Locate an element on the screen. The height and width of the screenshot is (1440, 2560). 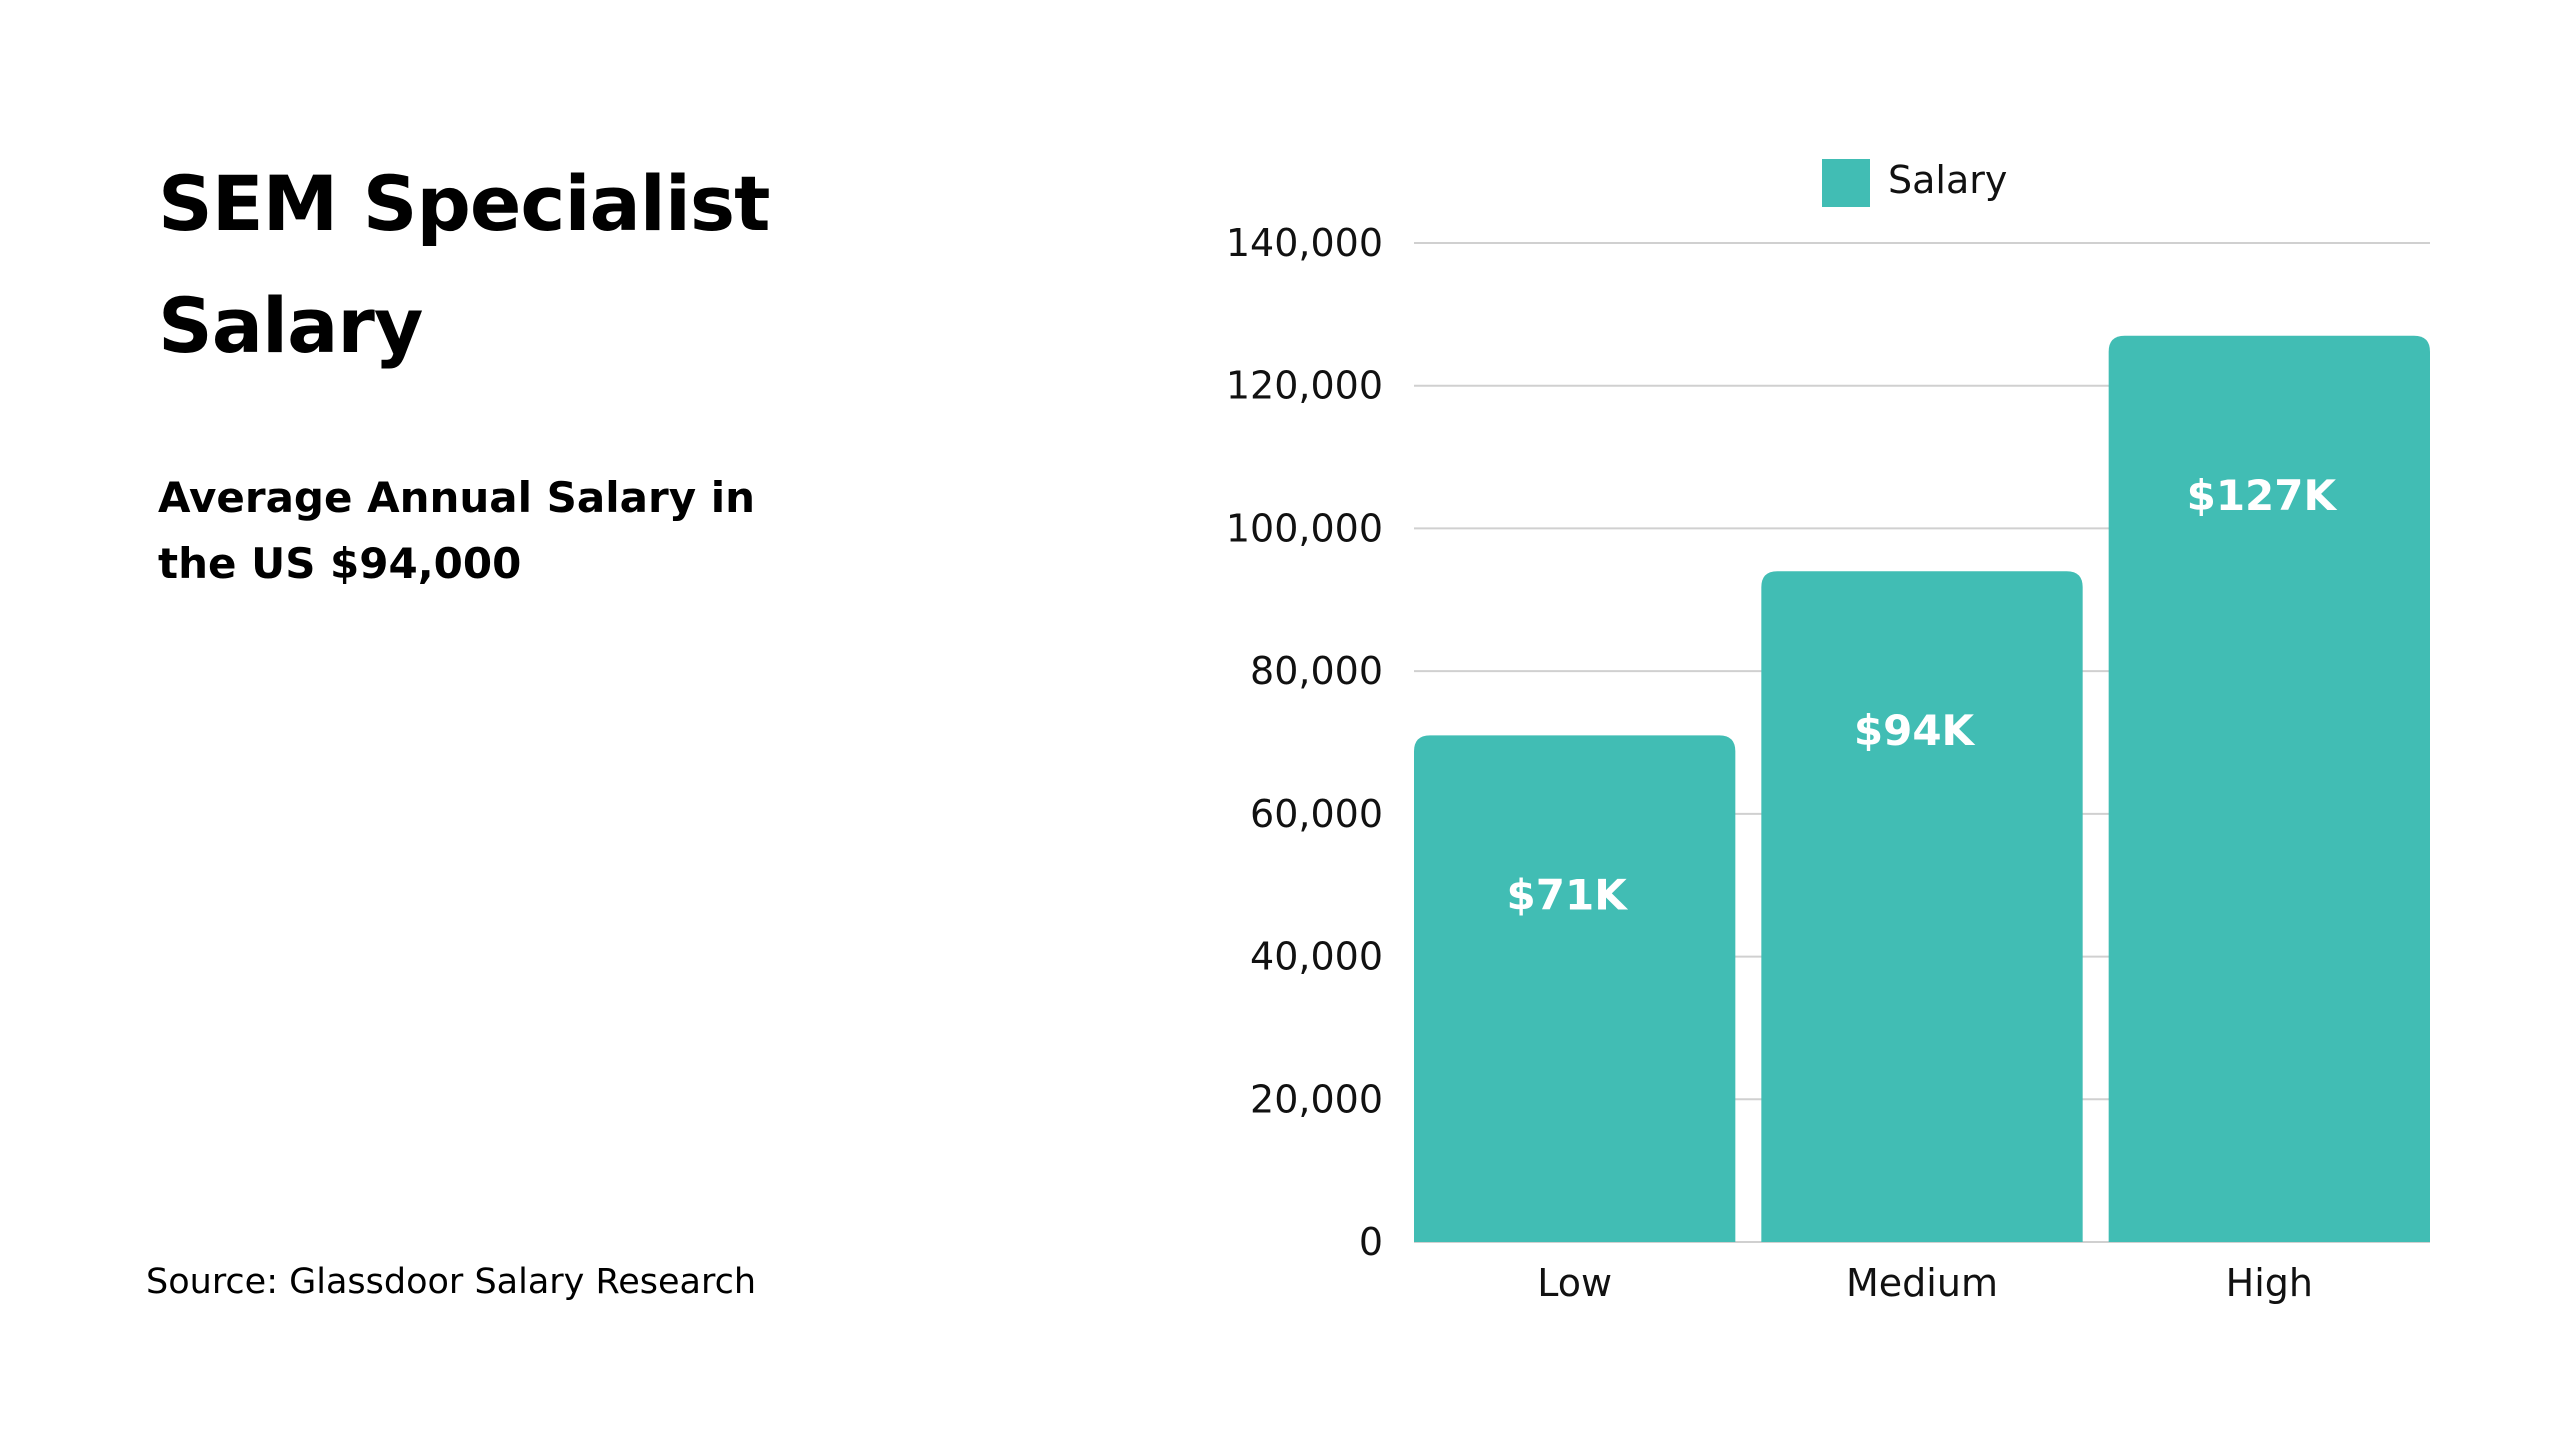
legend-swatch is located at coordinates (1846, 183).